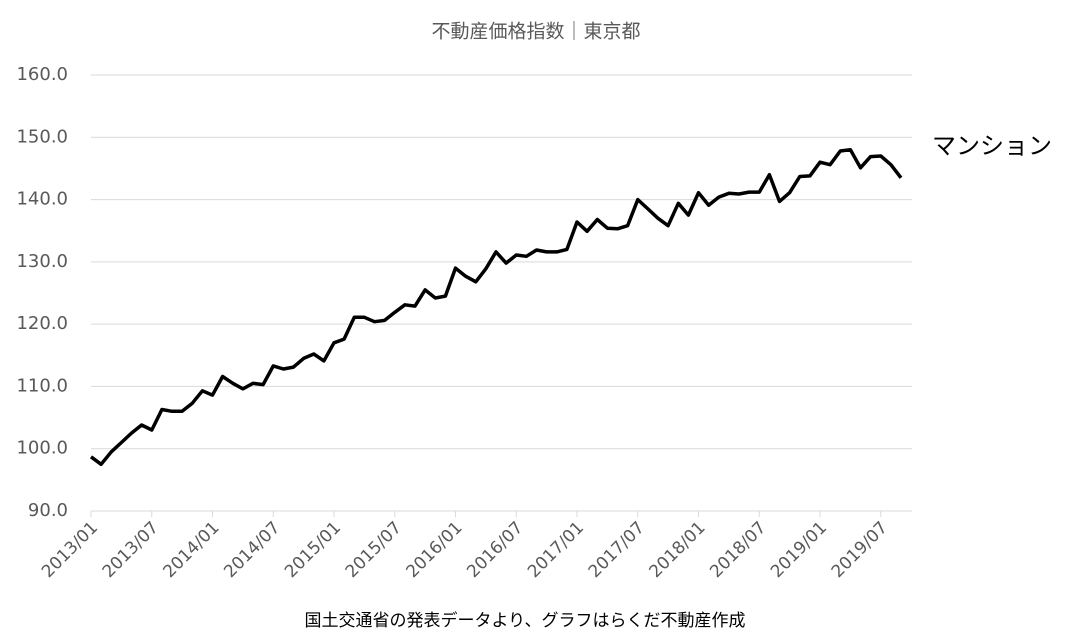  Describe the element at coordinates (42, 385) in the screenshot. I see `y-tick-label: 110.0` at that location.